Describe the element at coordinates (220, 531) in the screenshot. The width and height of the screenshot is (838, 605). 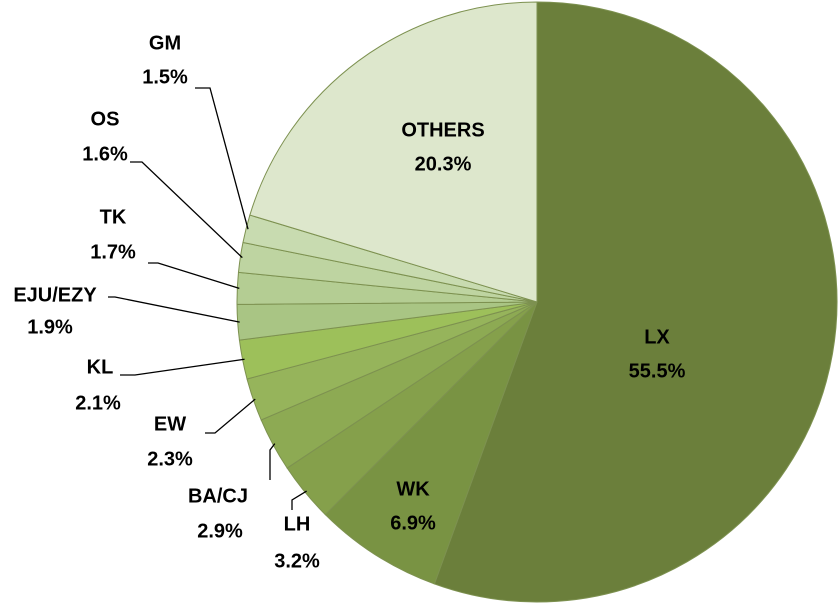
I see `slice-value: 2.9%` at that location.